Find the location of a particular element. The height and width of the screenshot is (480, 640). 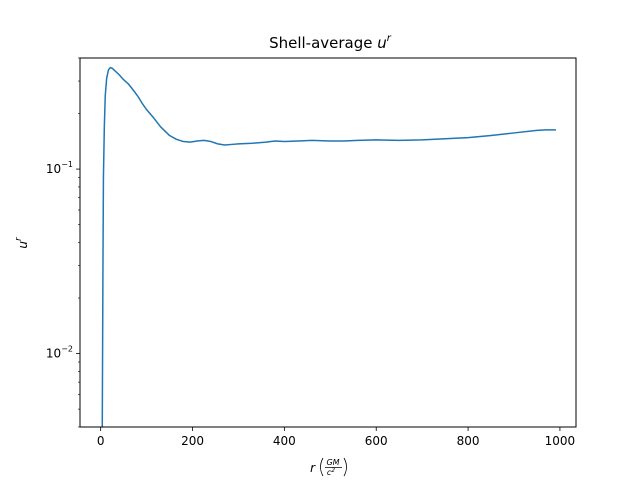

right-paren is located at coordinates (345, 467).